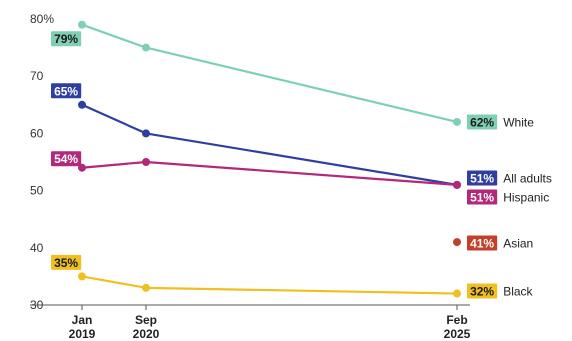  Describe the element at coordinates (456, 320) in the screenshot. I see `x-tick-label: Feb` at that location.